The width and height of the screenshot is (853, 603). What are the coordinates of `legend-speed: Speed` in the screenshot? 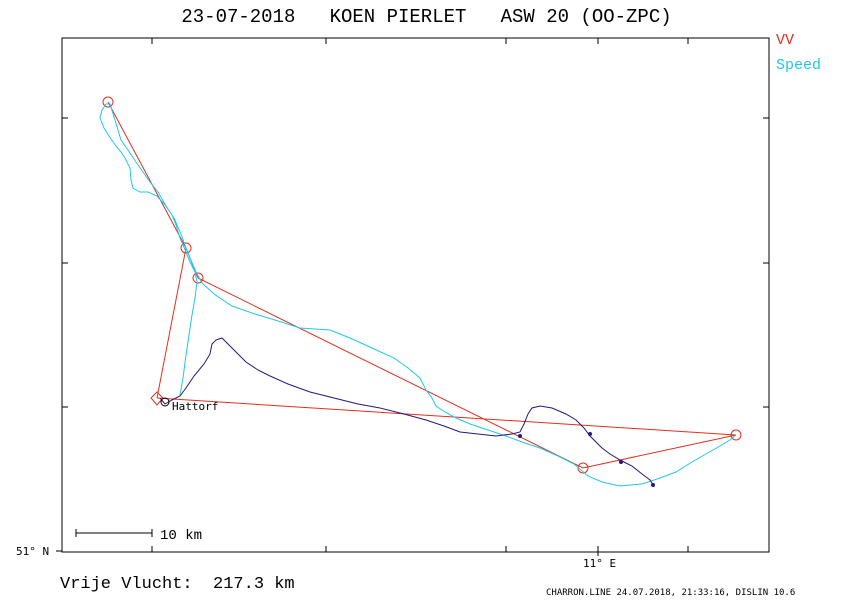 It's located at (799, 65).